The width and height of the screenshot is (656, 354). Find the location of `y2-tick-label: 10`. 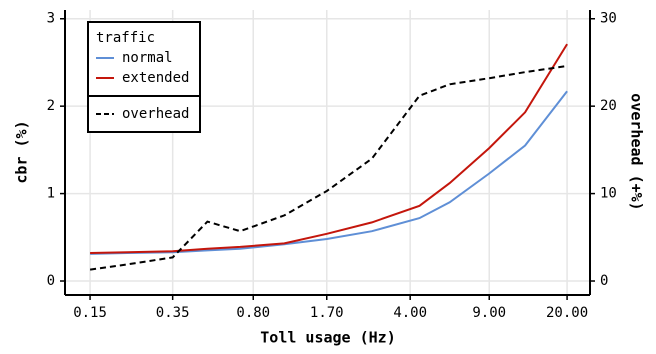

y2-tick-label: 10 is located at coordinates (608, 194).